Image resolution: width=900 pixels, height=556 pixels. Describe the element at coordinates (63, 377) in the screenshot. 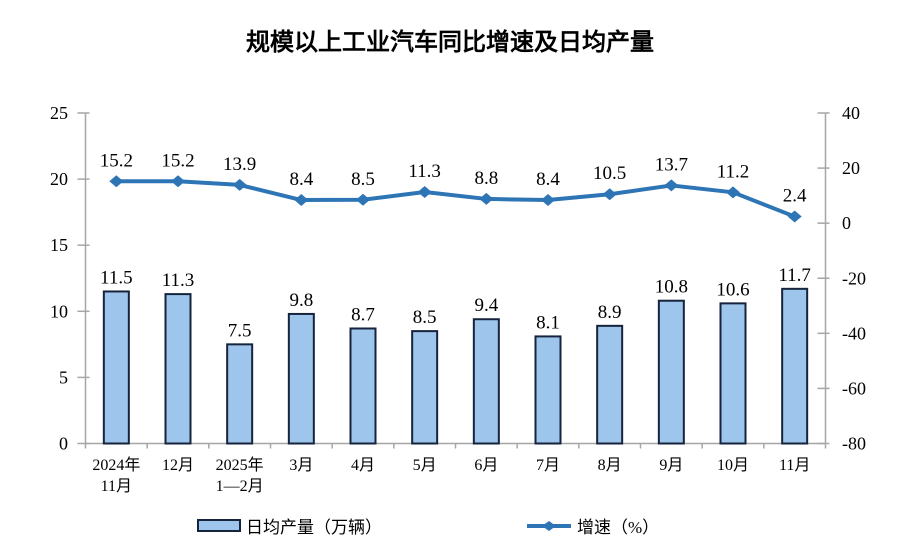

I see `left-axis-tick-label: 5` at that location.